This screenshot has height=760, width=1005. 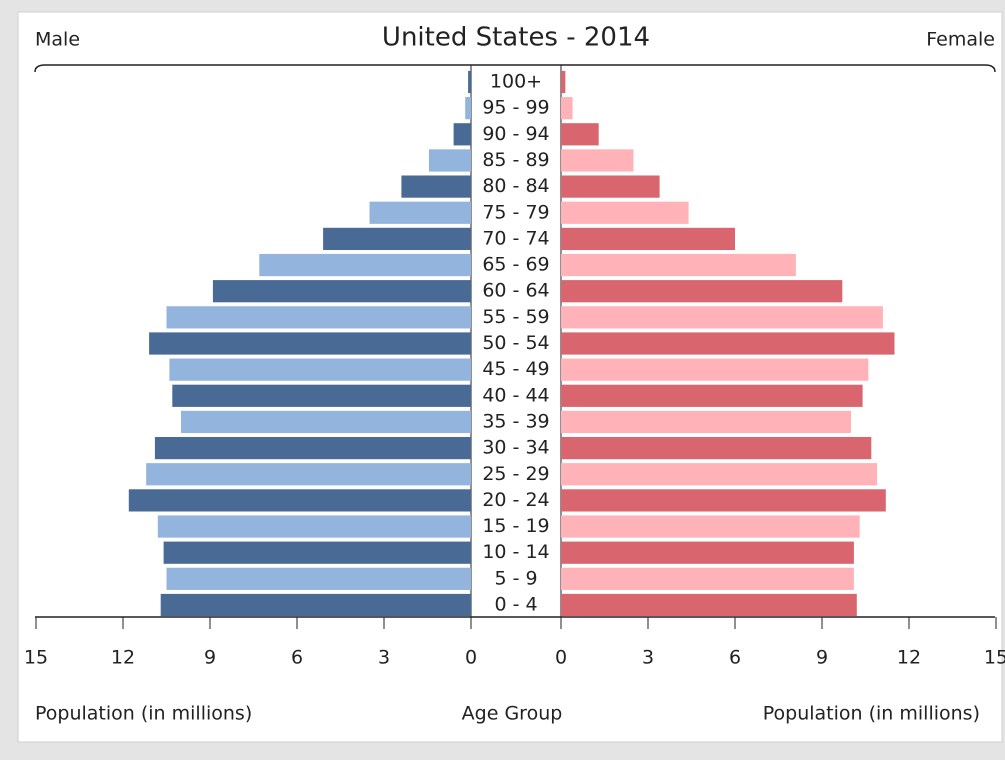 What do you see at coordinates (515, 578) in the screenshot?
I see `category-label: 5 - 9` at bounding box center [515, 578].